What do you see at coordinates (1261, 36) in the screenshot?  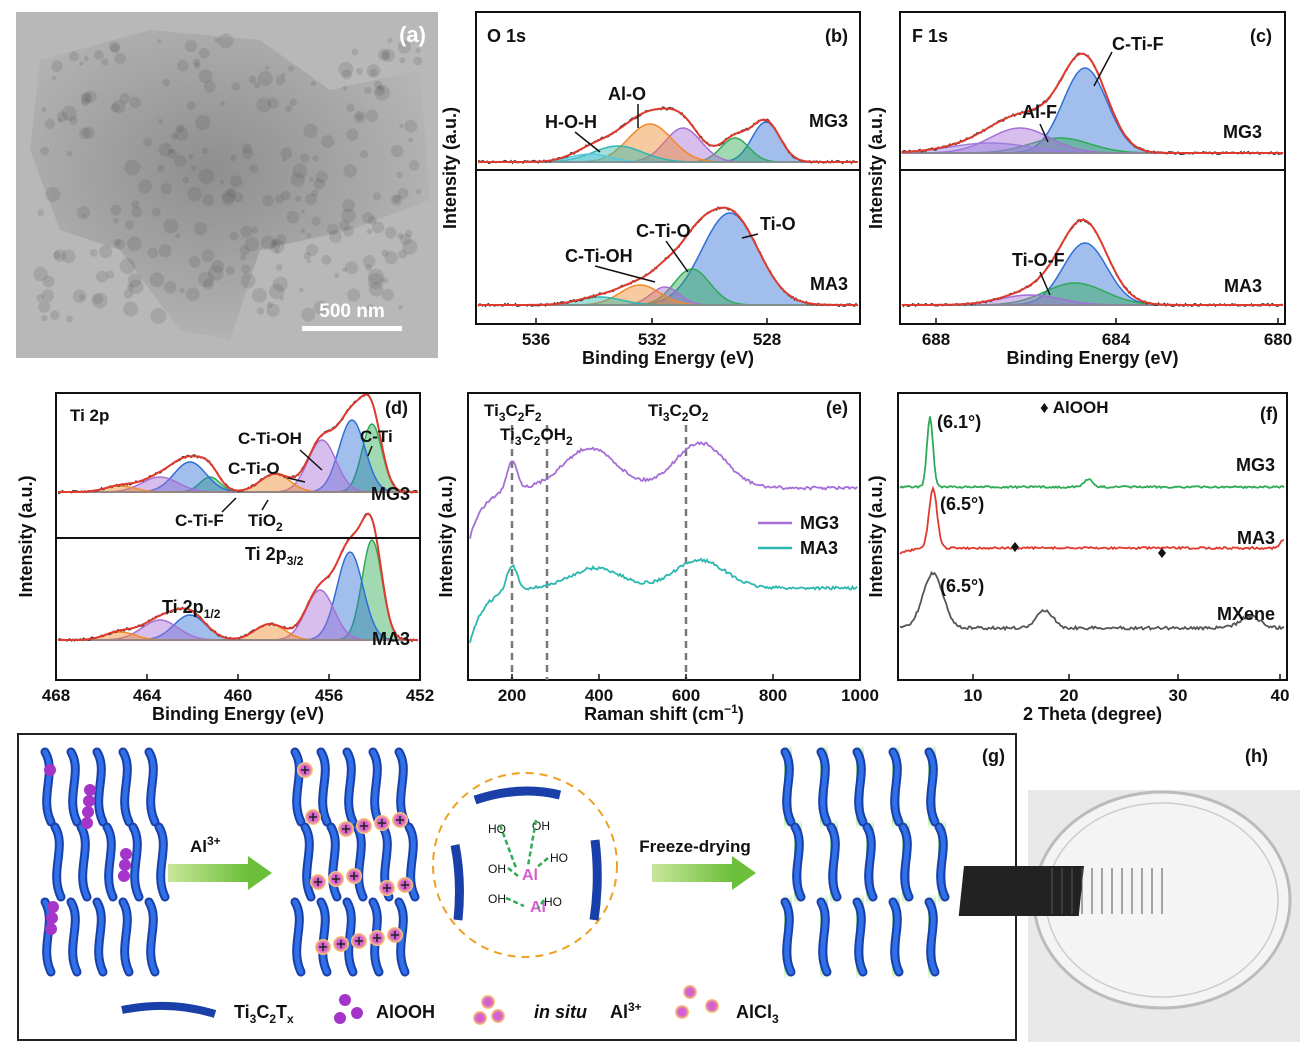 I see `panel-label: (c)` at bounding box center [1261, 36].